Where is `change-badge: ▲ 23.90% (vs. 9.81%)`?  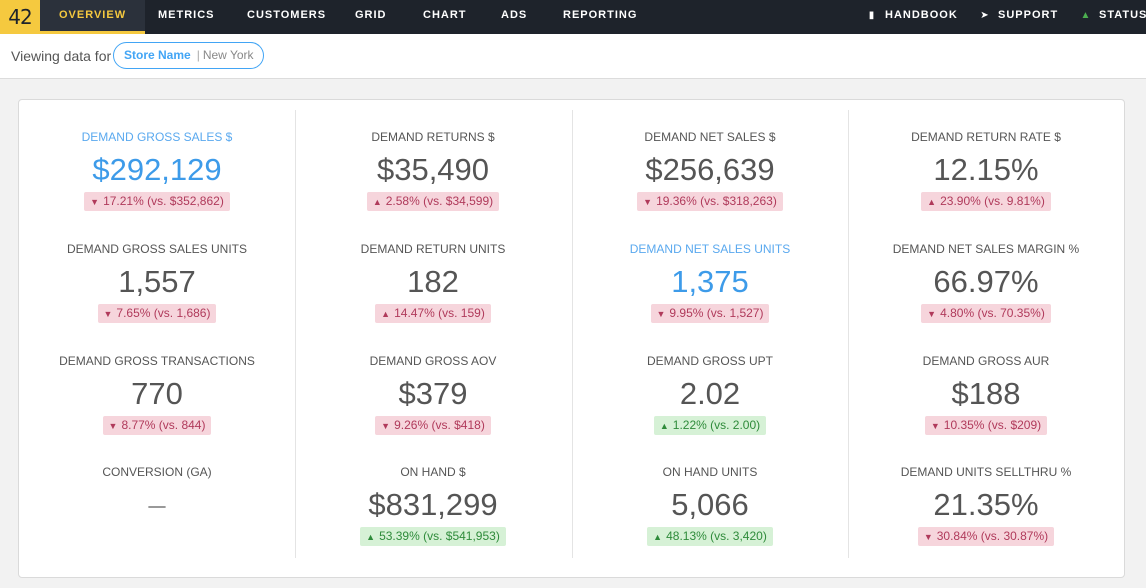 change-badge: ▲ 23.90% (vs. 9.81%) is located at coordinates (986, 201).